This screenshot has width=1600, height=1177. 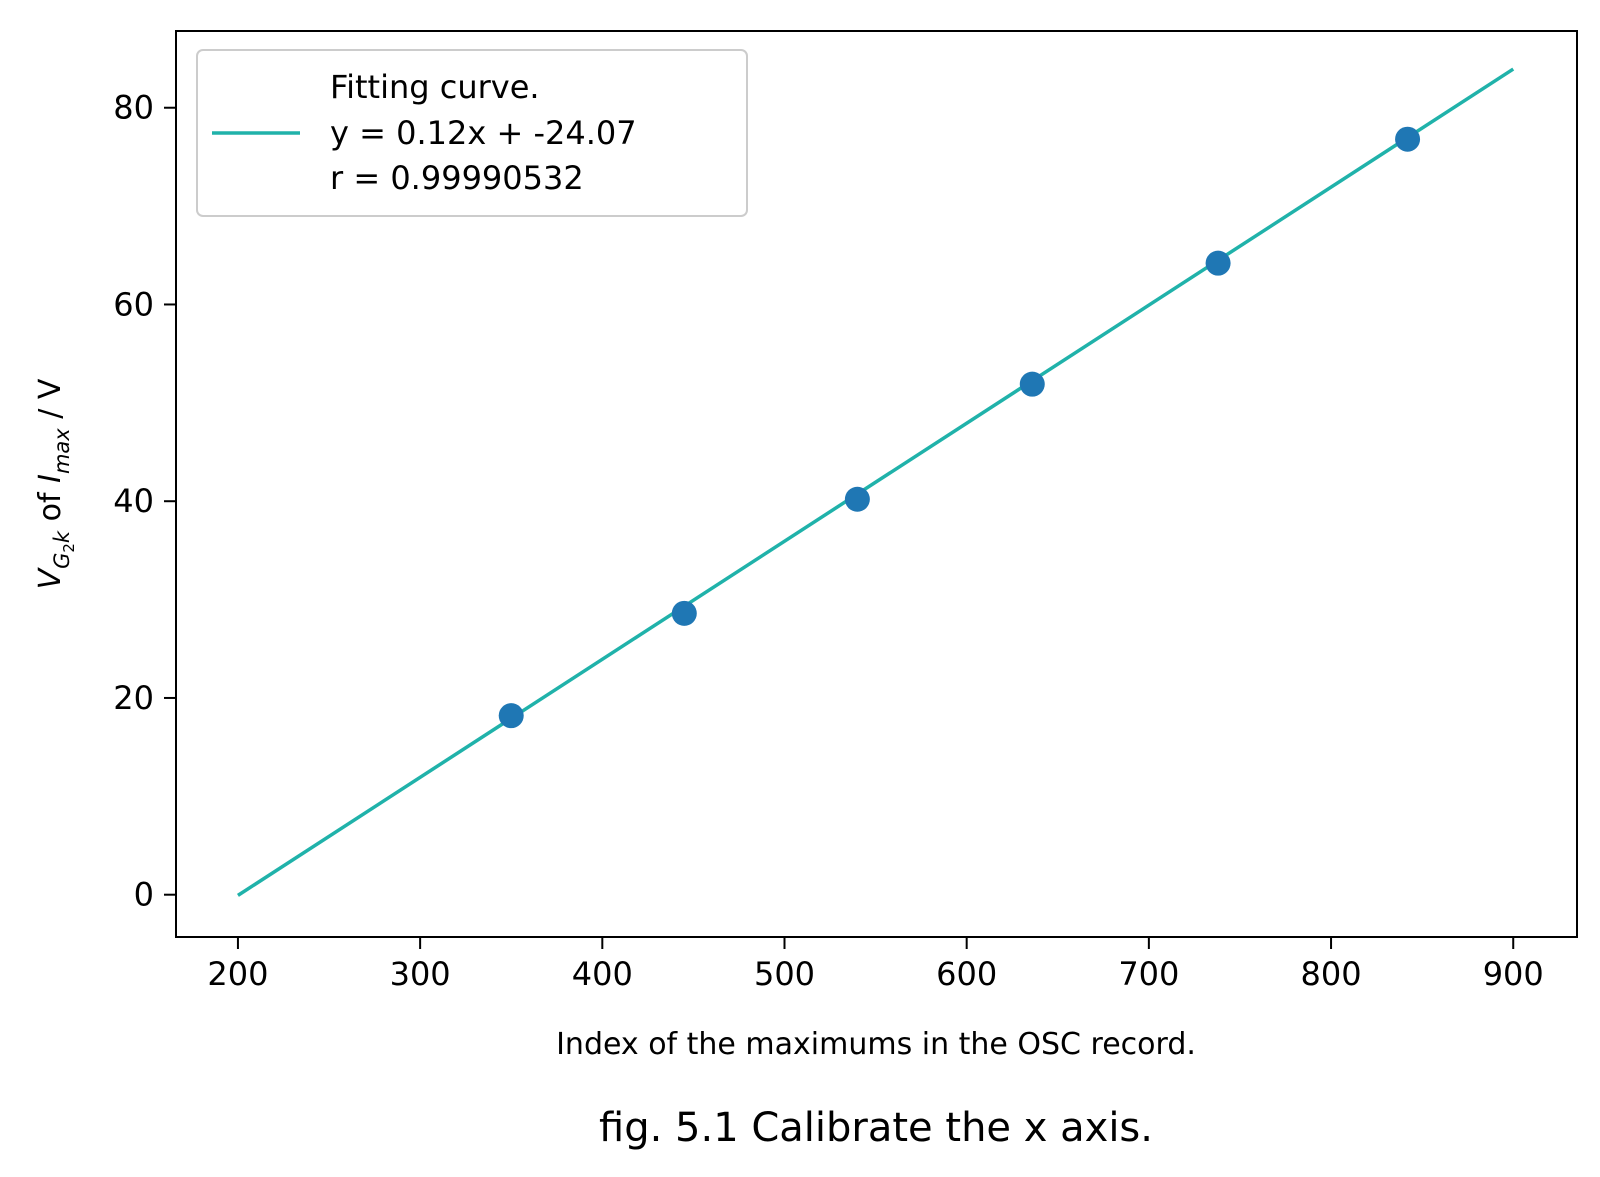 I want to click on legend-line-1: Fitting curve., so click(x=435, y=87).